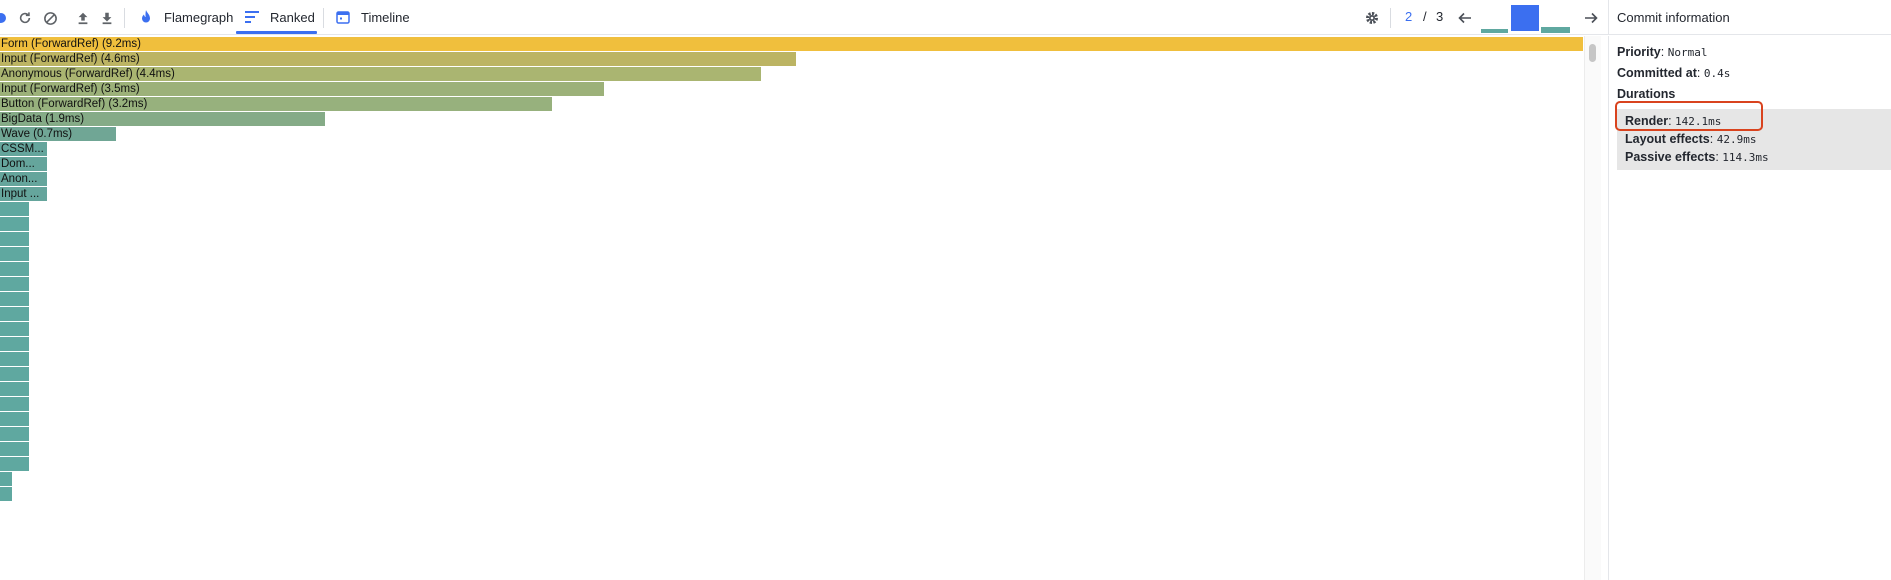 Image resolution: width=1891 pixels, height=580 pixels. What do you see at coordinates (163, 119) in the screenshot?
I see `ranked-bar: BigData (1.9ms)` at bounding box center [163, 119].